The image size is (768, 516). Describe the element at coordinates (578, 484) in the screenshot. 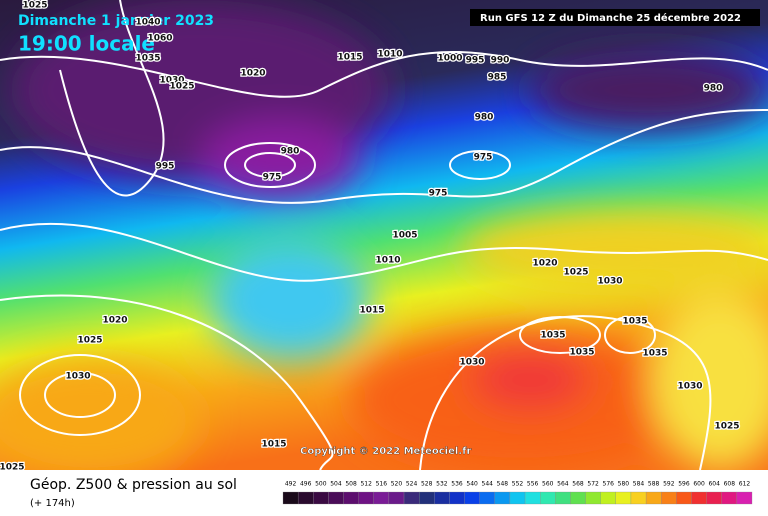

I see `colorbar-label: 568` at that location.